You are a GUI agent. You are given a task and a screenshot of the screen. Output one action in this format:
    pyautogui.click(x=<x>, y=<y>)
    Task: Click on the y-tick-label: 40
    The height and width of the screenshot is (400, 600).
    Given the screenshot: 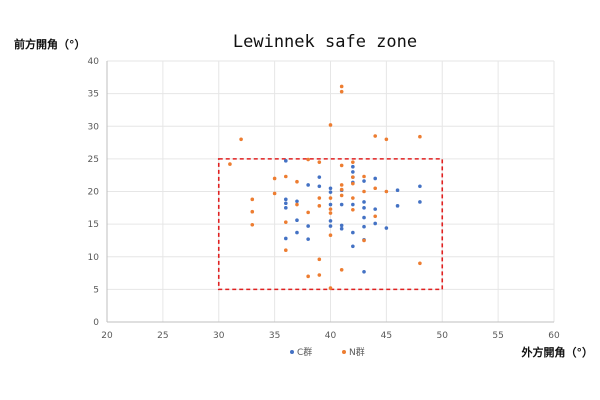 What is the action you would take?
    pyautogui.click(x=94, y=62)
    